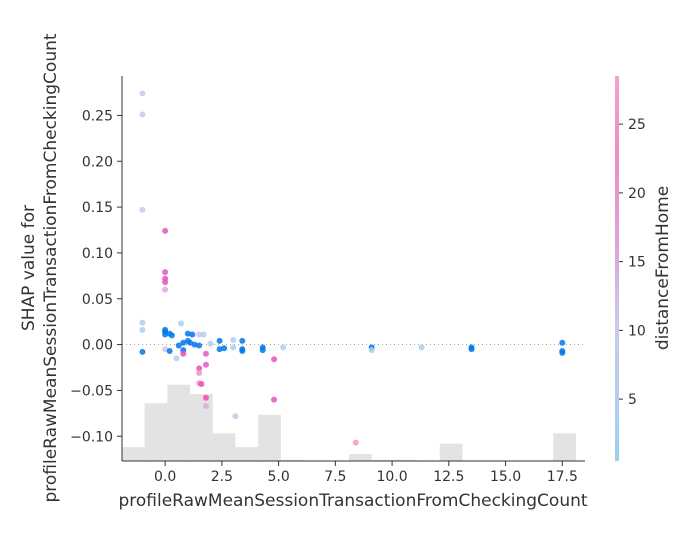 Image resolution: width=691 pixels, height=537 pixels. What do you see at coordinates (29, 268) in the screenshot?
I see `y-axis-label-line1: SHAP value for` at bounding box center [29, 268].